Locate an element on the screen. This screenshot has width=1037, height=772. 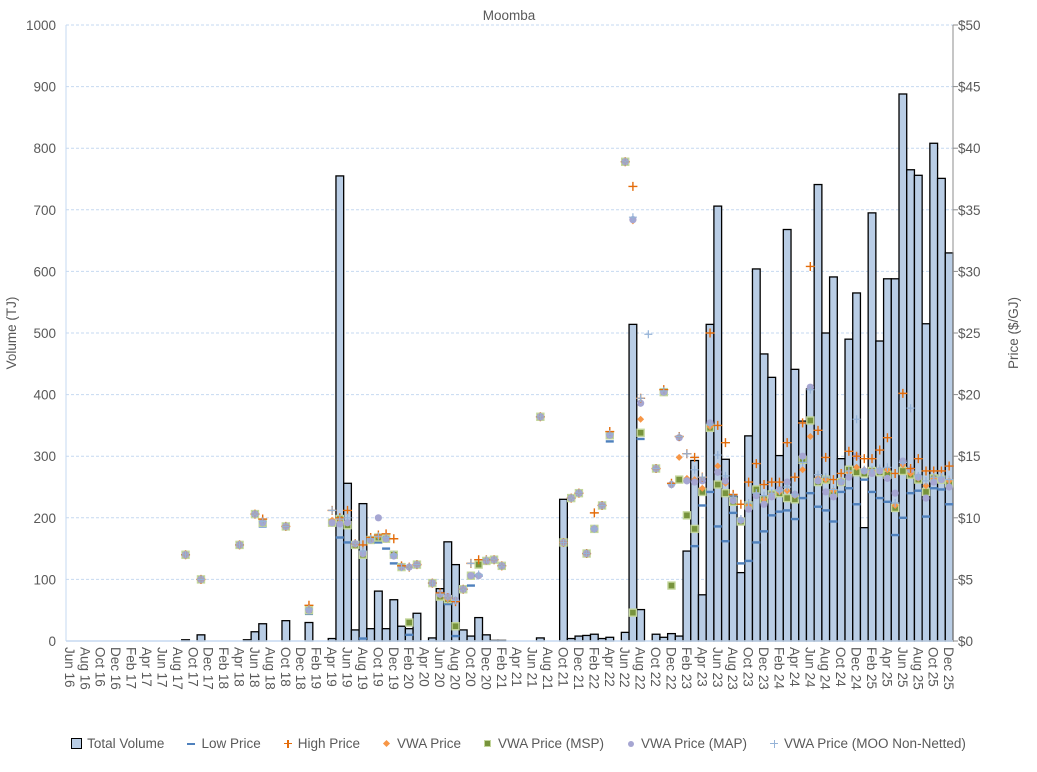
y-right-tick-label: $10 is located at coordinates (969, 518).